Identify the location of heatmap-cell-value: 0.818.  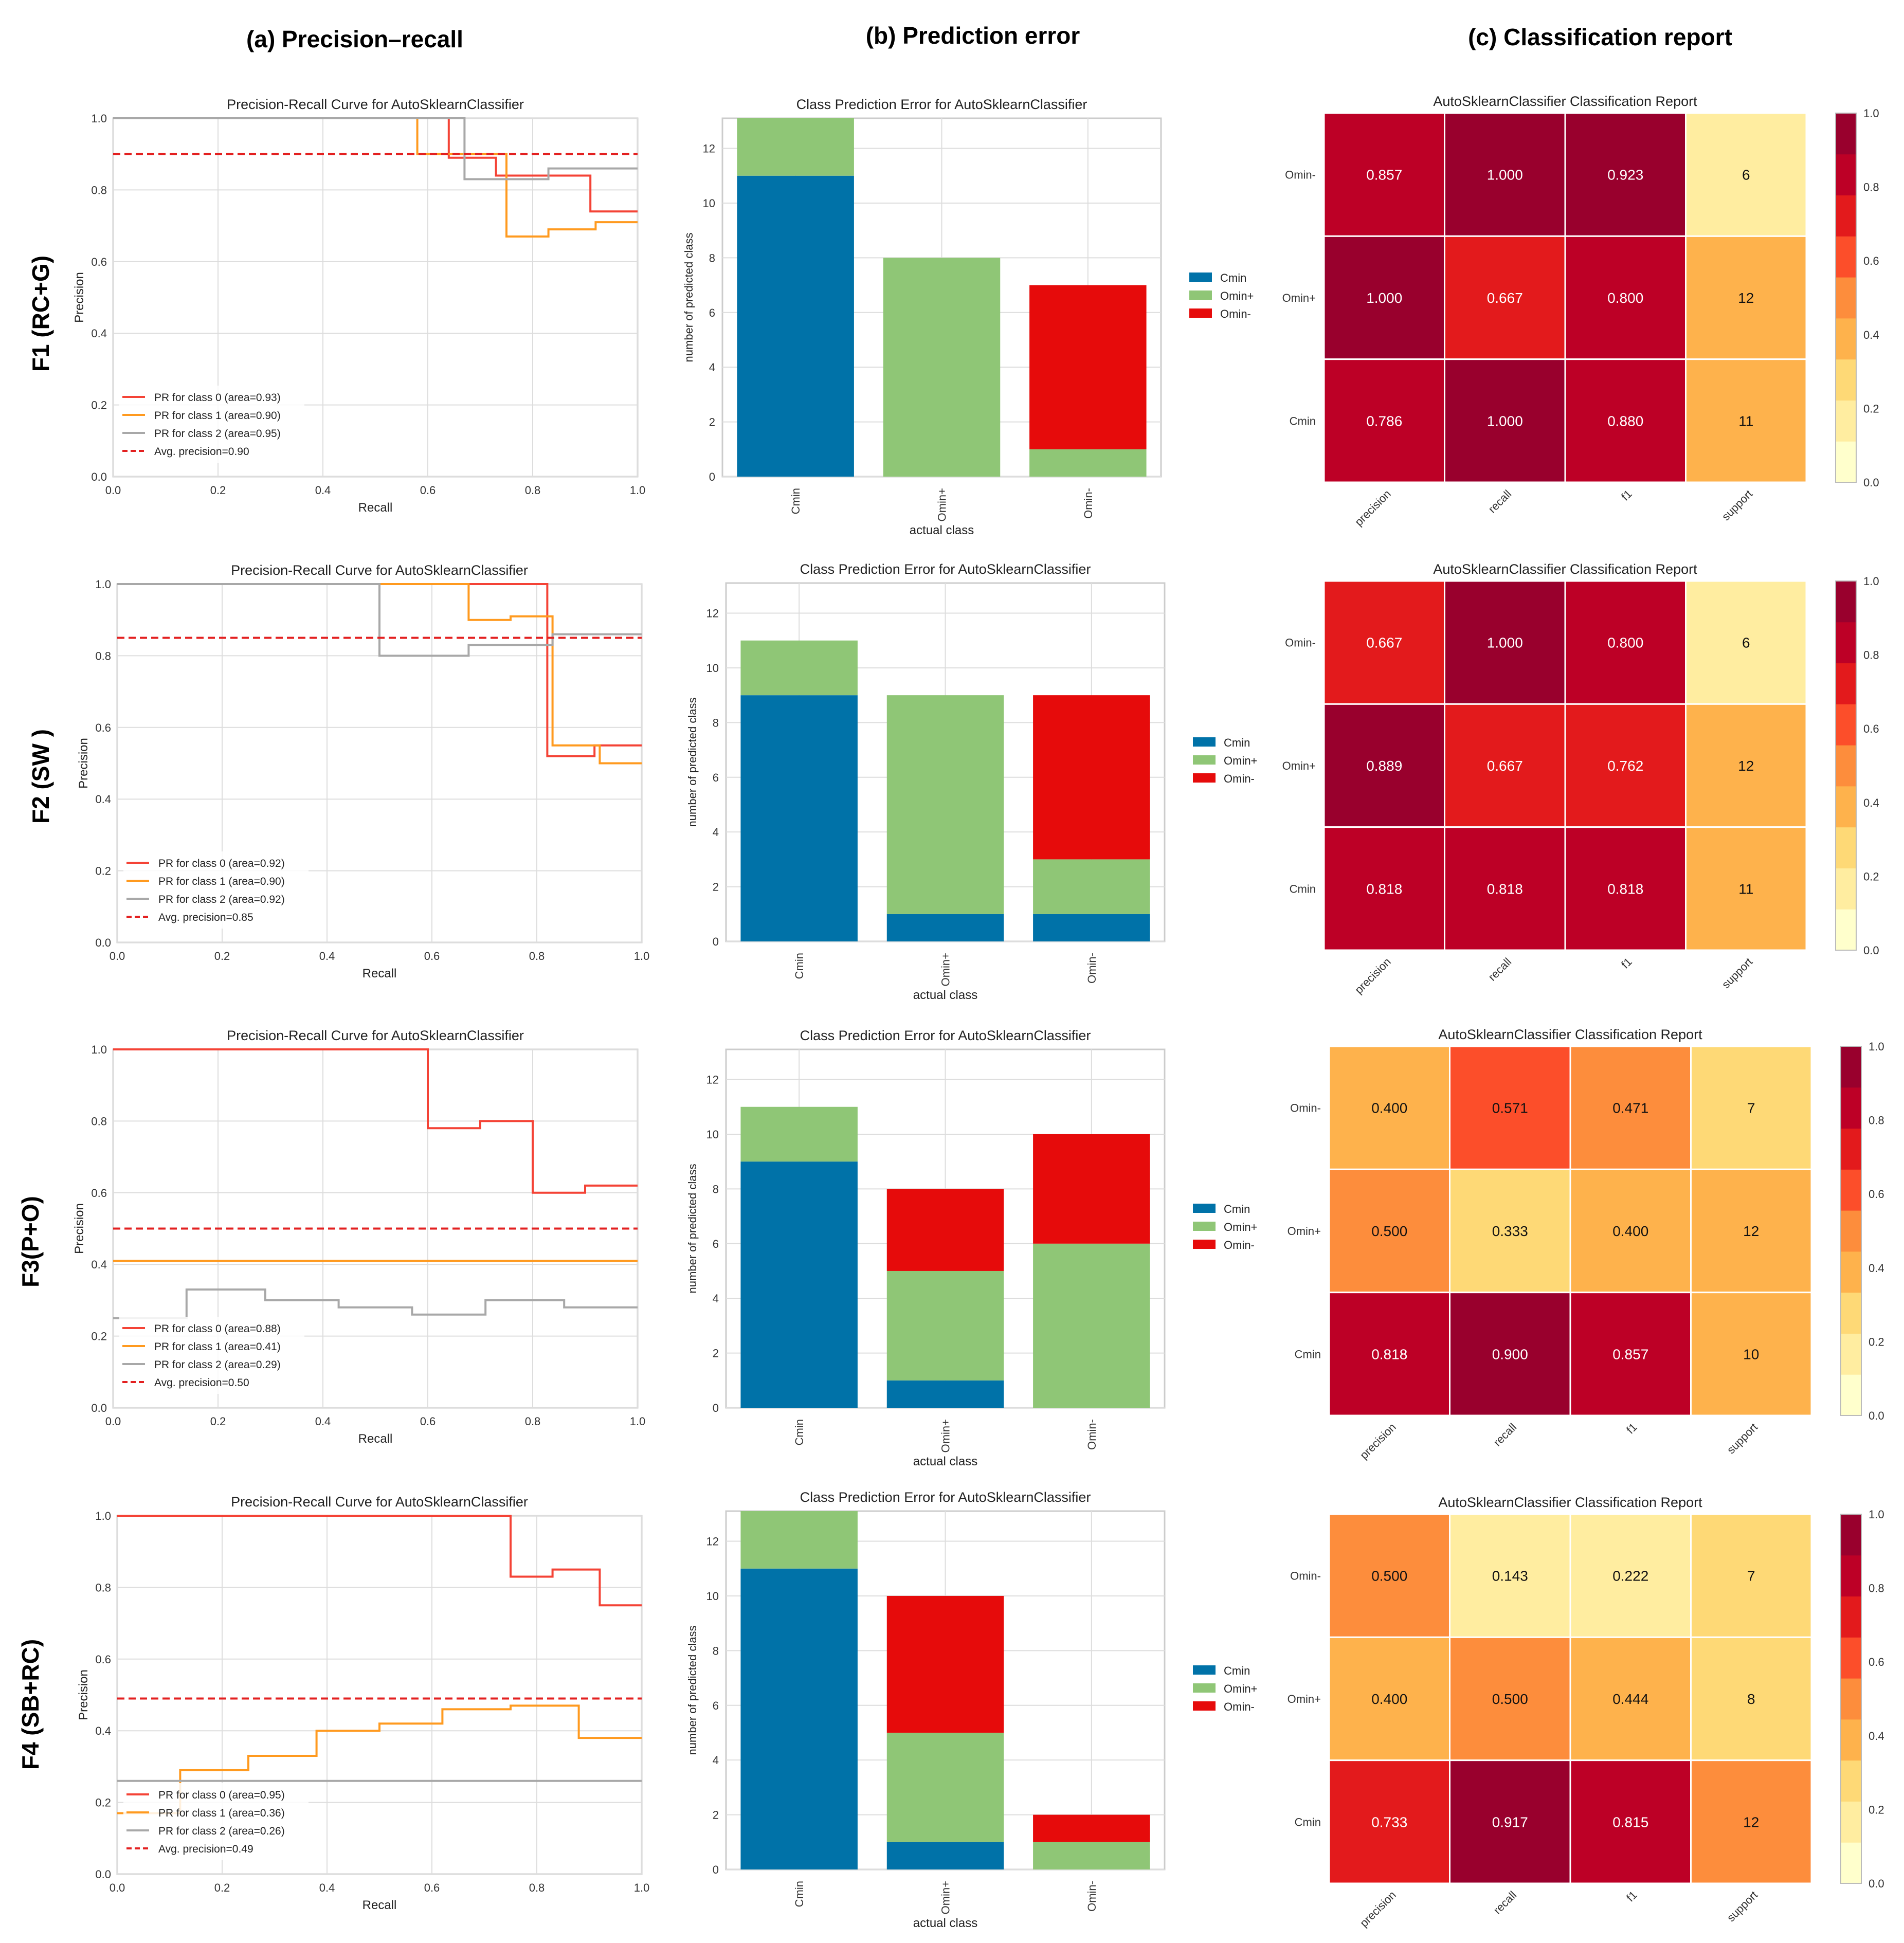
(1505, 889).